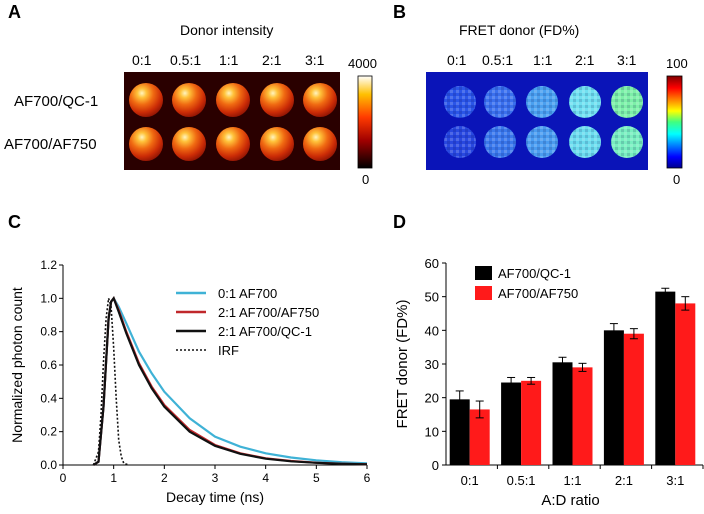 This screenshot has height=514, width=704. I want to click on panel-d-y-tick-label: 10, so click(432, 431).